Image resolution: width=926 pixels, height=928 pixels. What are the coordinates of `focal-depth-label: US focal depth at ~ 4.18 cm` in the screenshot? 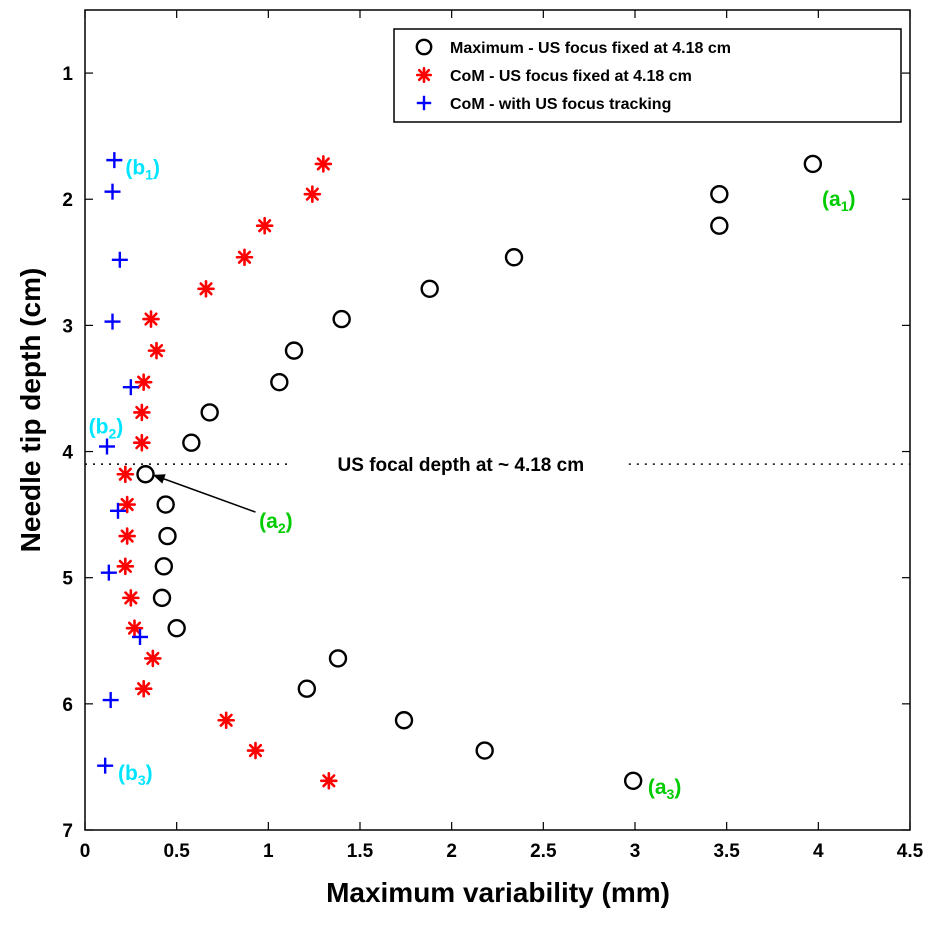 It's located at (461, 465).